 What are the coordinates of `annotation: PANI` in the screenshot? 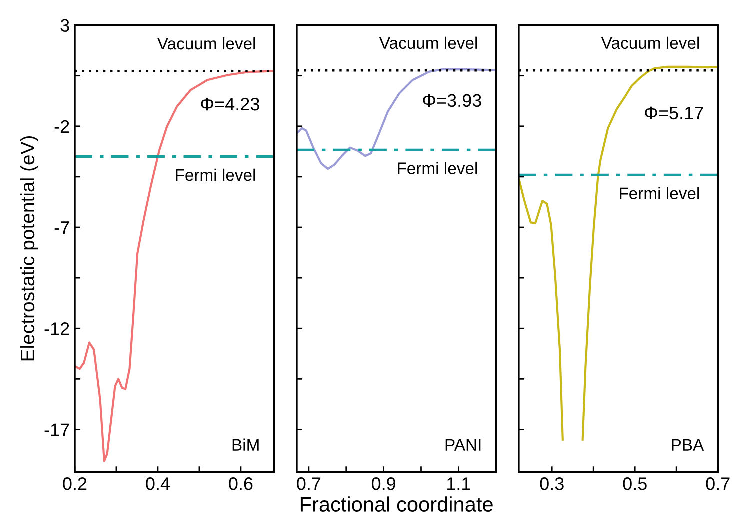 It's located at (463, 445).